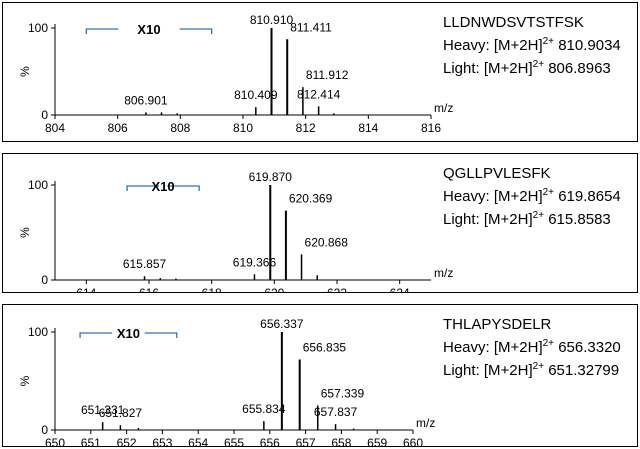  What do you see at coordinates (327, 75) in the screenshot?
I see `peak-label: 811.912` at bounding box center [327, 75].